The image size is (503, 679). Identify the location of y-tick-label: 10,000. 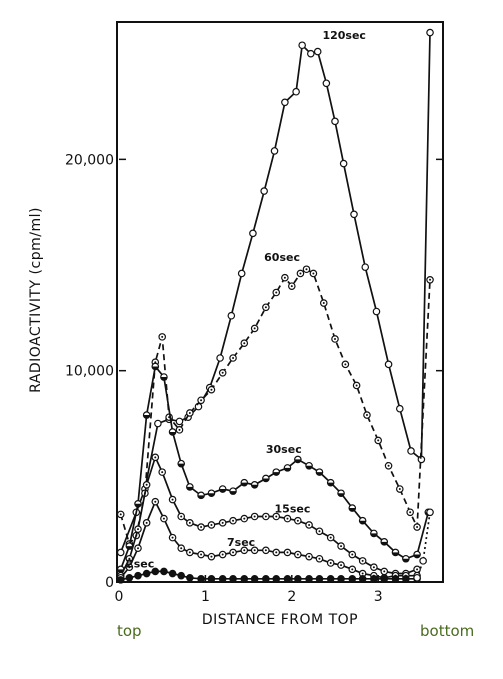
(89, 372).